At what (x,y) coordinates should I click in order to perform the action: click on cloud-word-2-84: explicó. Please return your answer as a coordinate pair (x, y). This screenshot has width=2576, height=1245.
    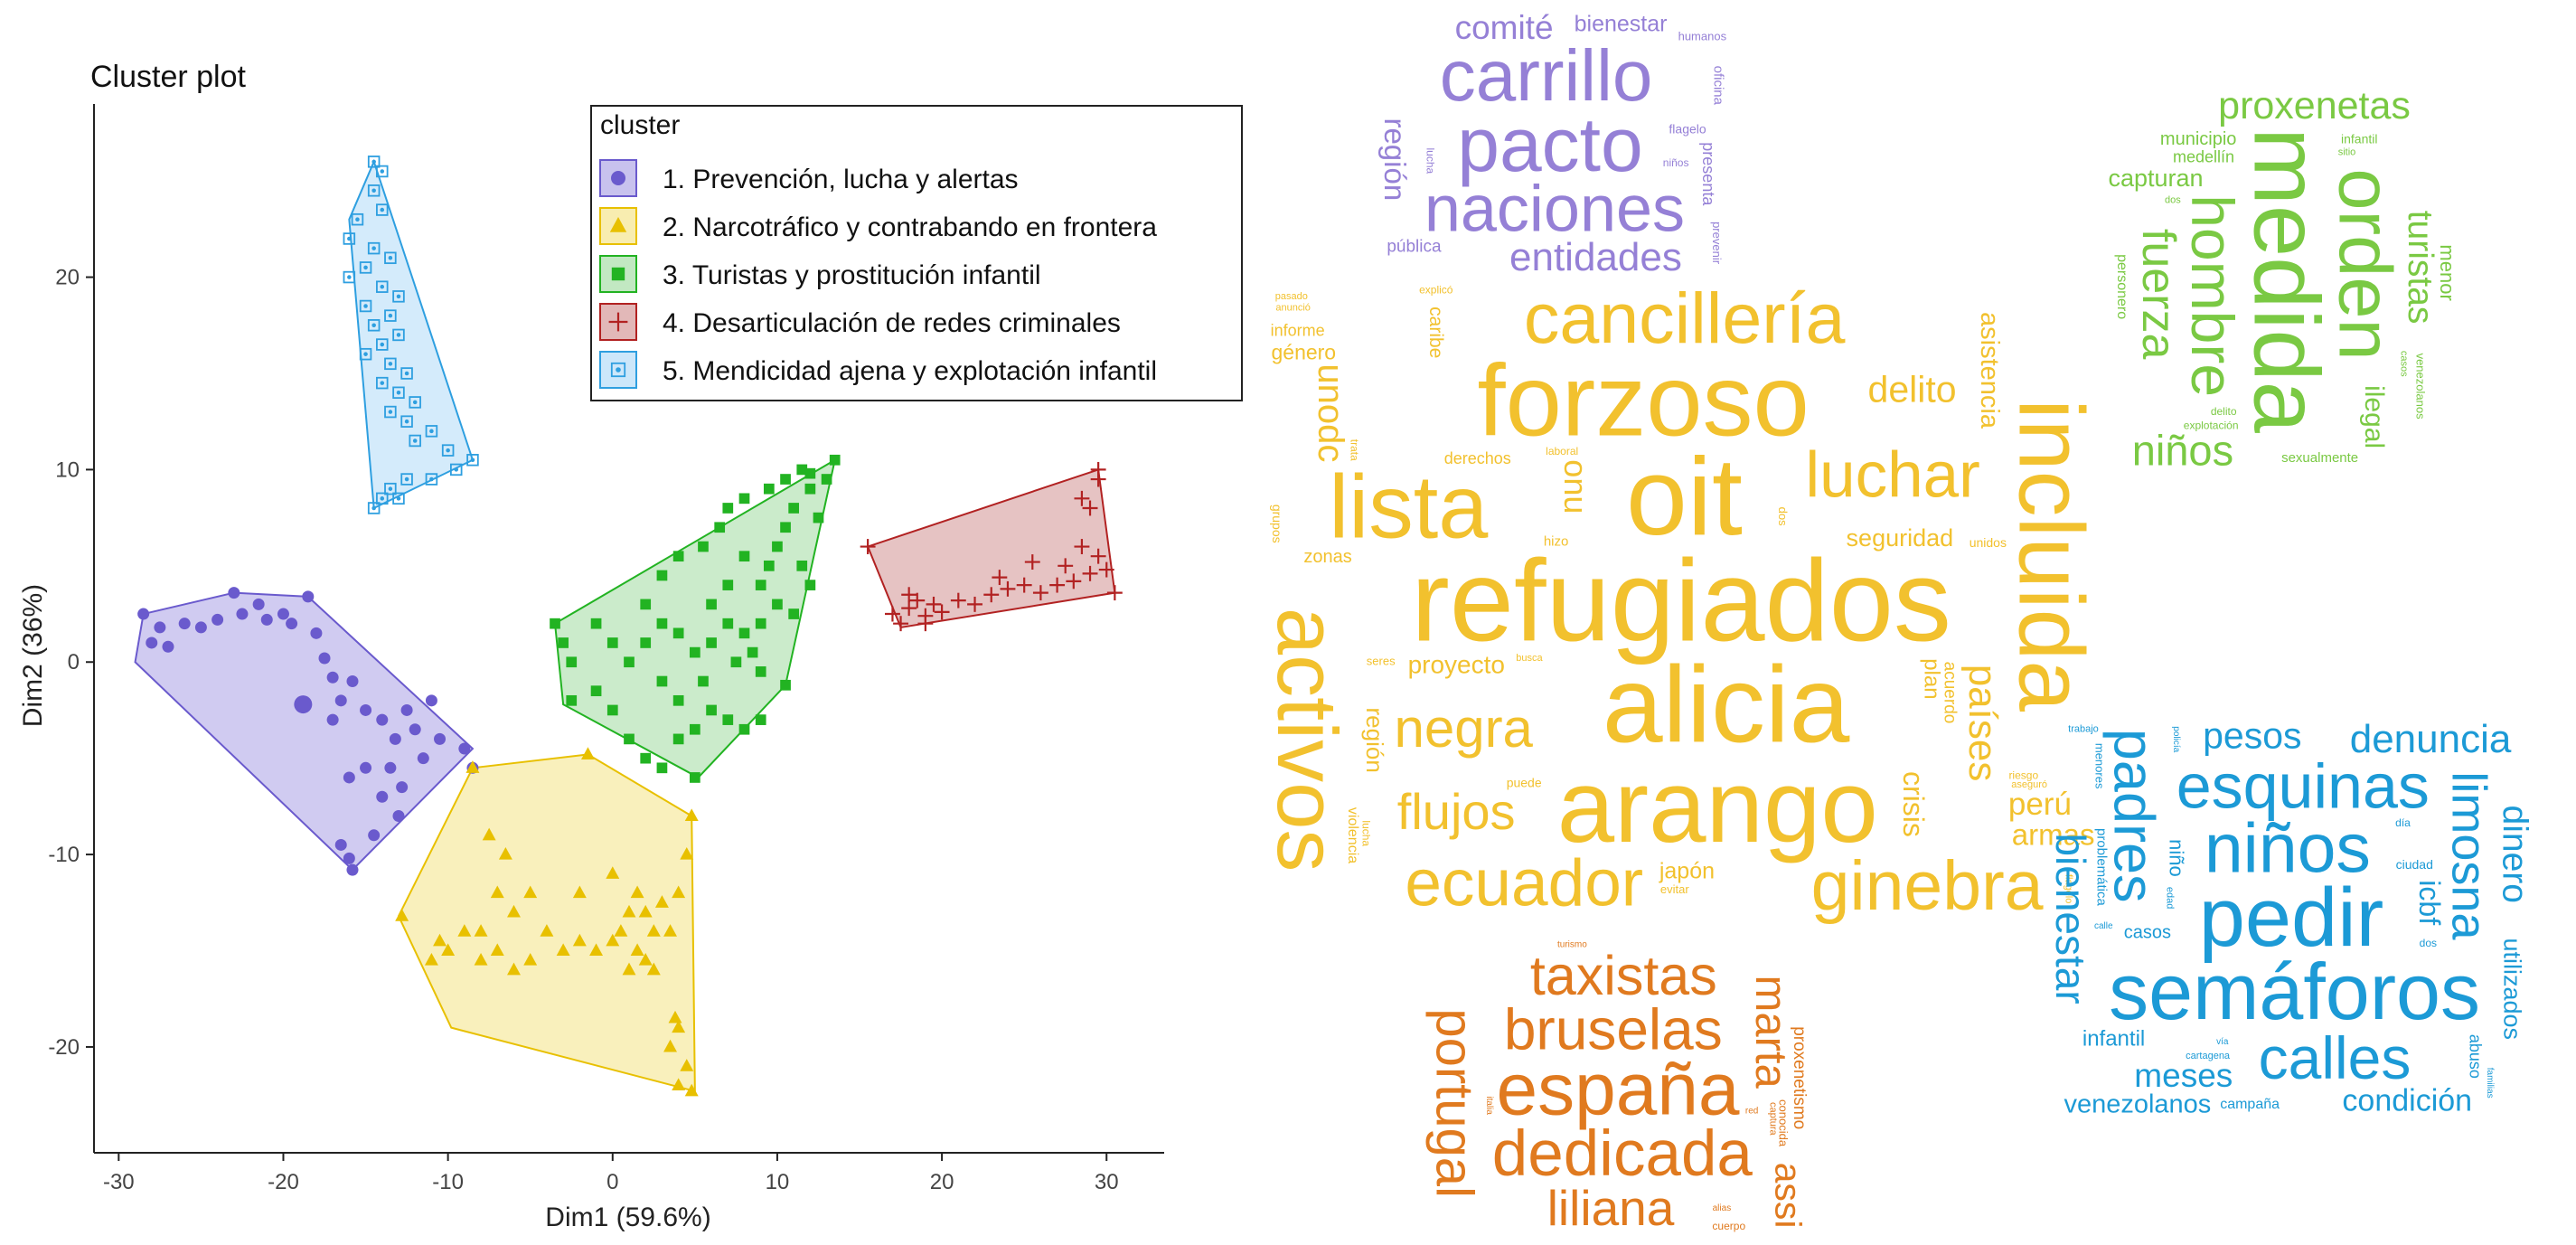
    Looking at the image, I should click on (1436, 290).